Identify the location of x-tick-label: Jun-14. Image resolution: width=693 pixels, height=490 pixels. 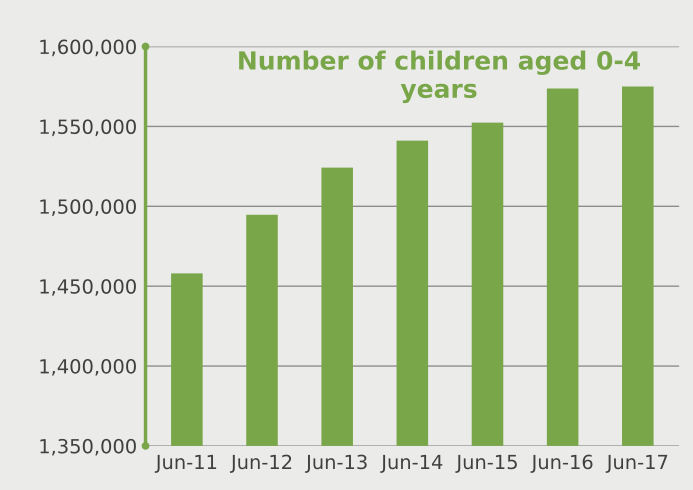
(411, 463).